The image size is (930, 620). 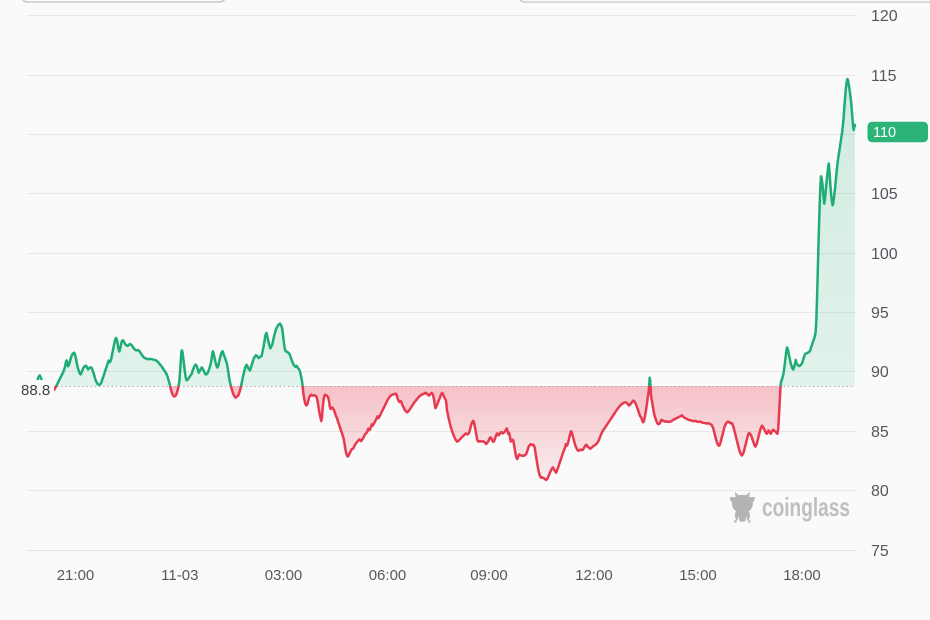 What do you see at coordinates (880, 372) in the screenshot?
I see `svg-text: 90` at bounding box center [880, 372].